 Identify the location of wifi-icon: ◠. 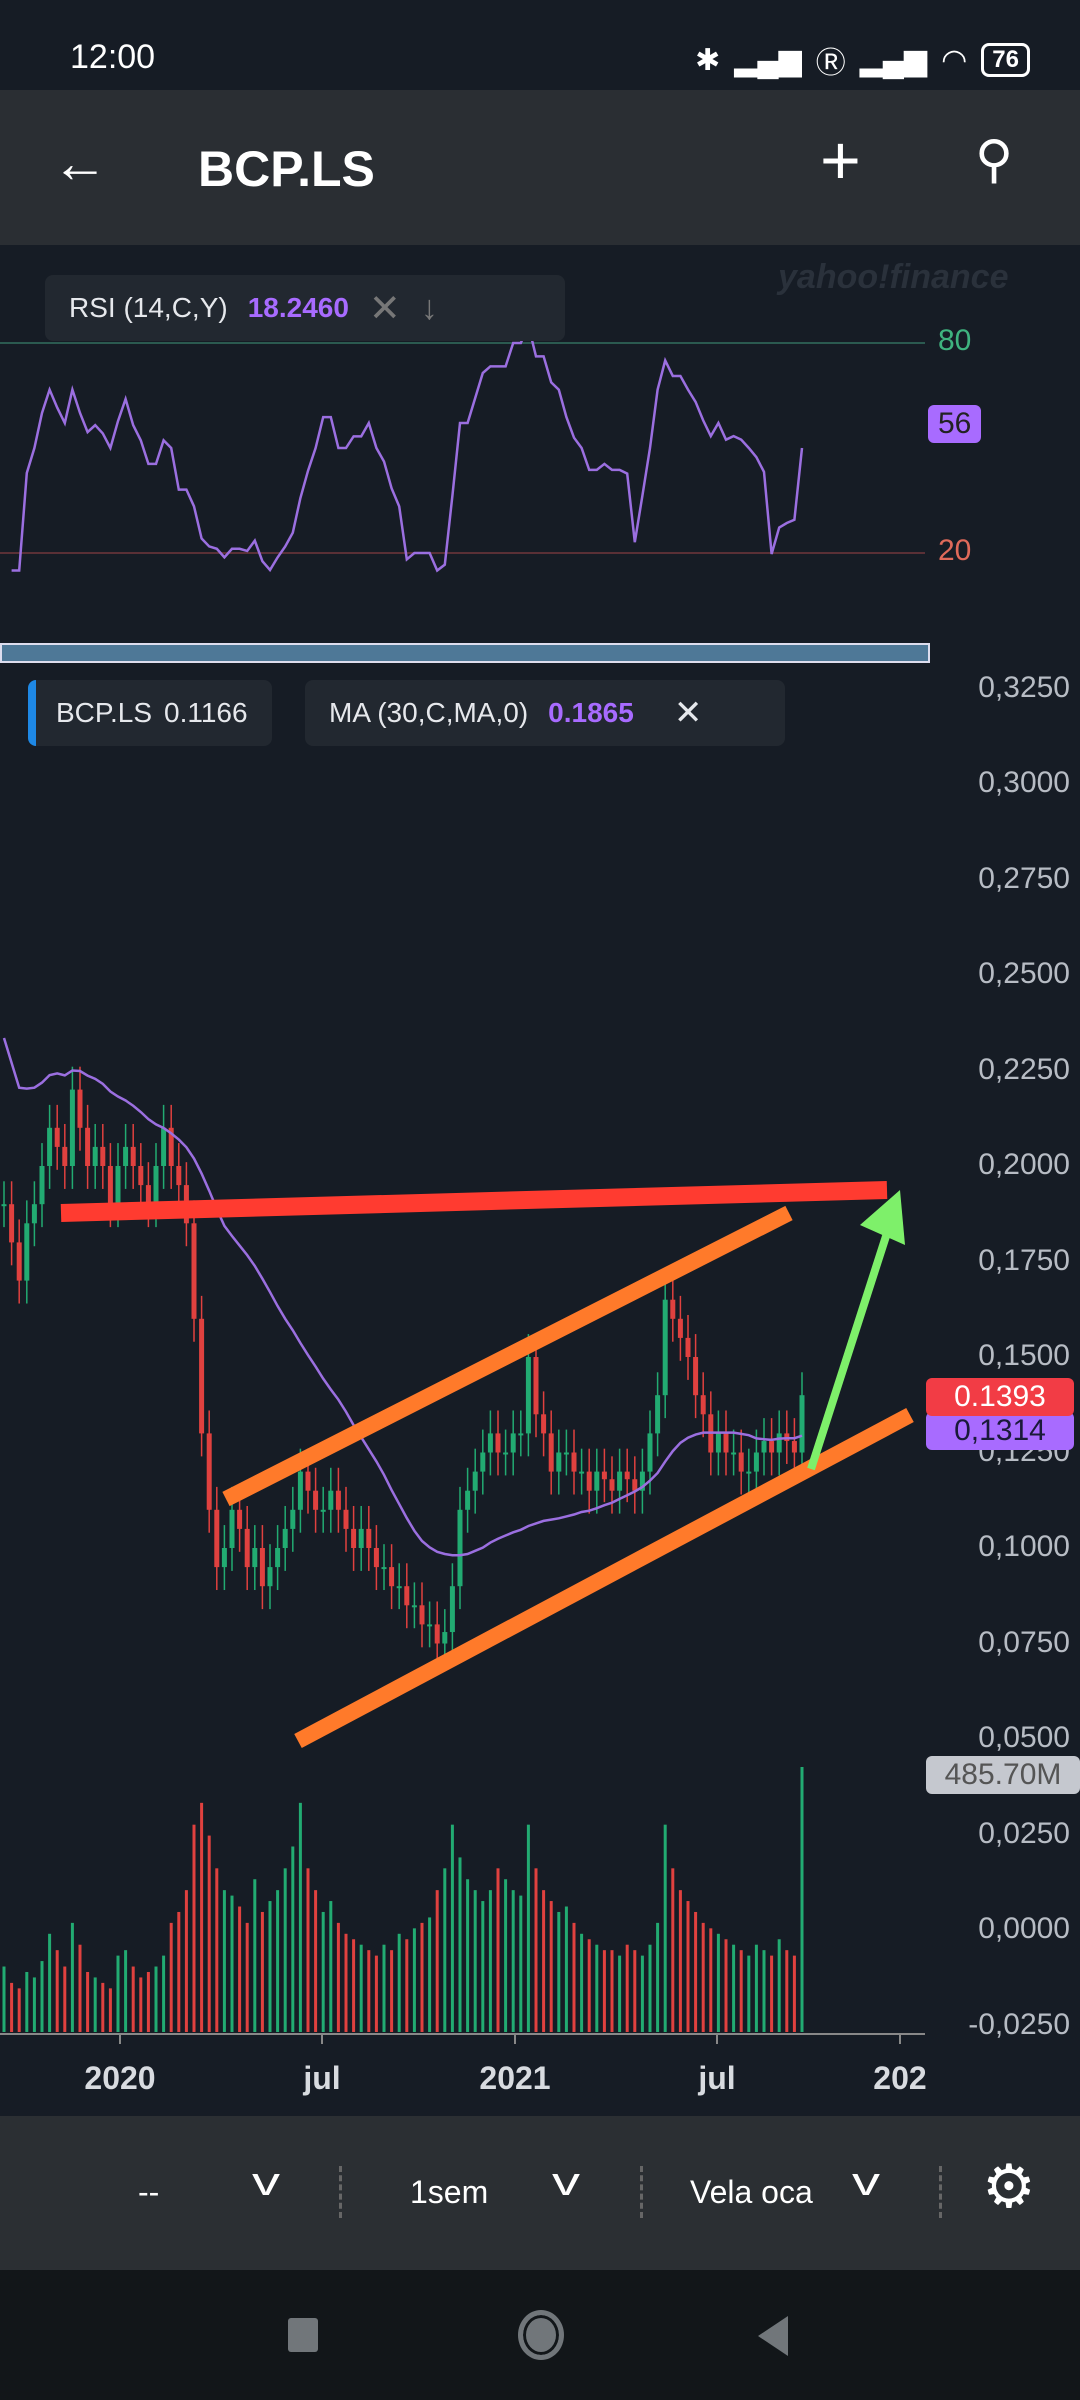
(954, 60).